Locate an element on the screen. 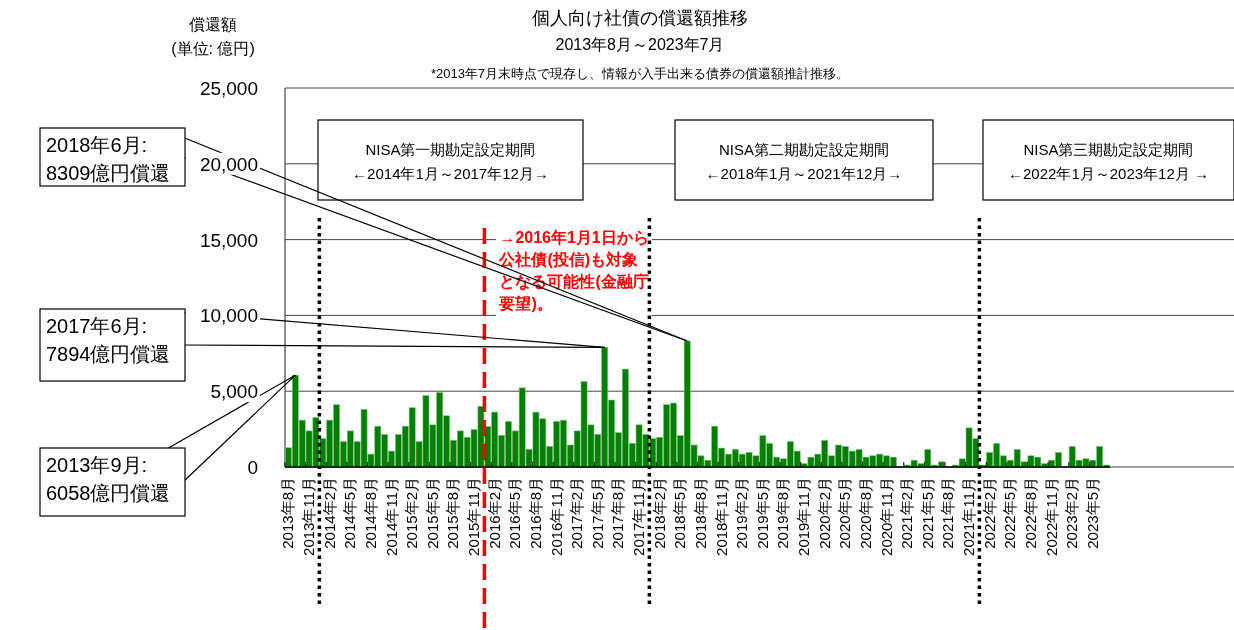 The height and width of the screenshot is (630, 1234). x-tick-label: 2016年5月 is located at coordinates (515, 513).